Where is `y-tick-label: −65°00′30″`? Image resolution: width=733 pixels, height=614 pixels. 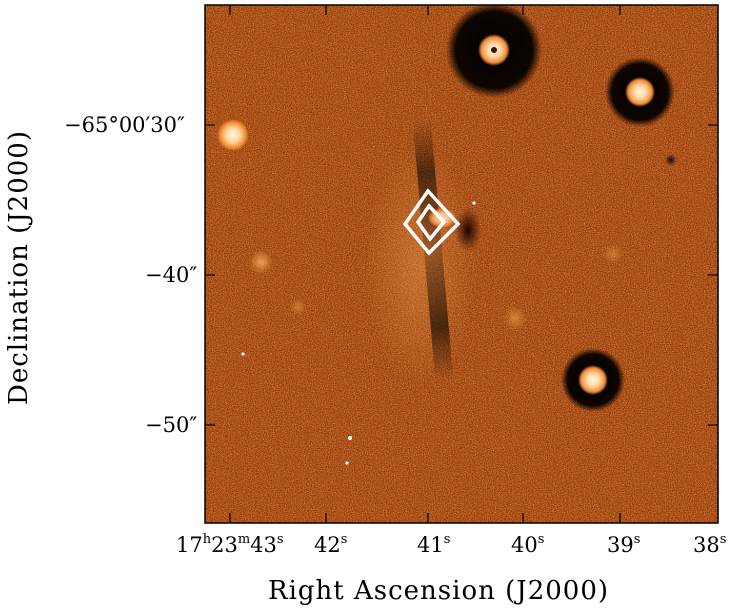 y-tick-label: −65°00′30″ is located at coordinates (124, 125).